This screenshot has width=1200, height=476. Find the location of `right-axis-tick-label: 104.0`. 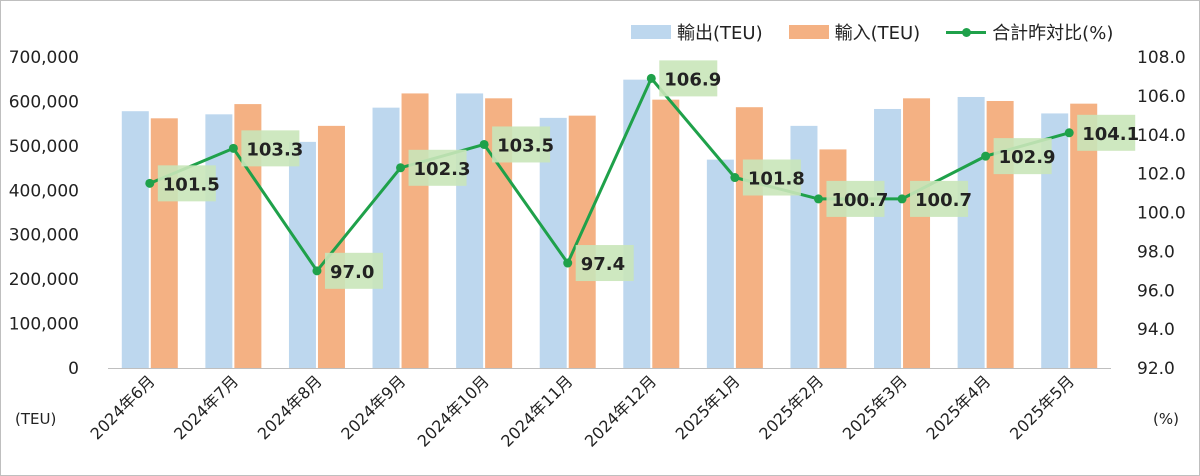

right-axis-tick-label: 104.0 is located at coordinates (1161, 136).